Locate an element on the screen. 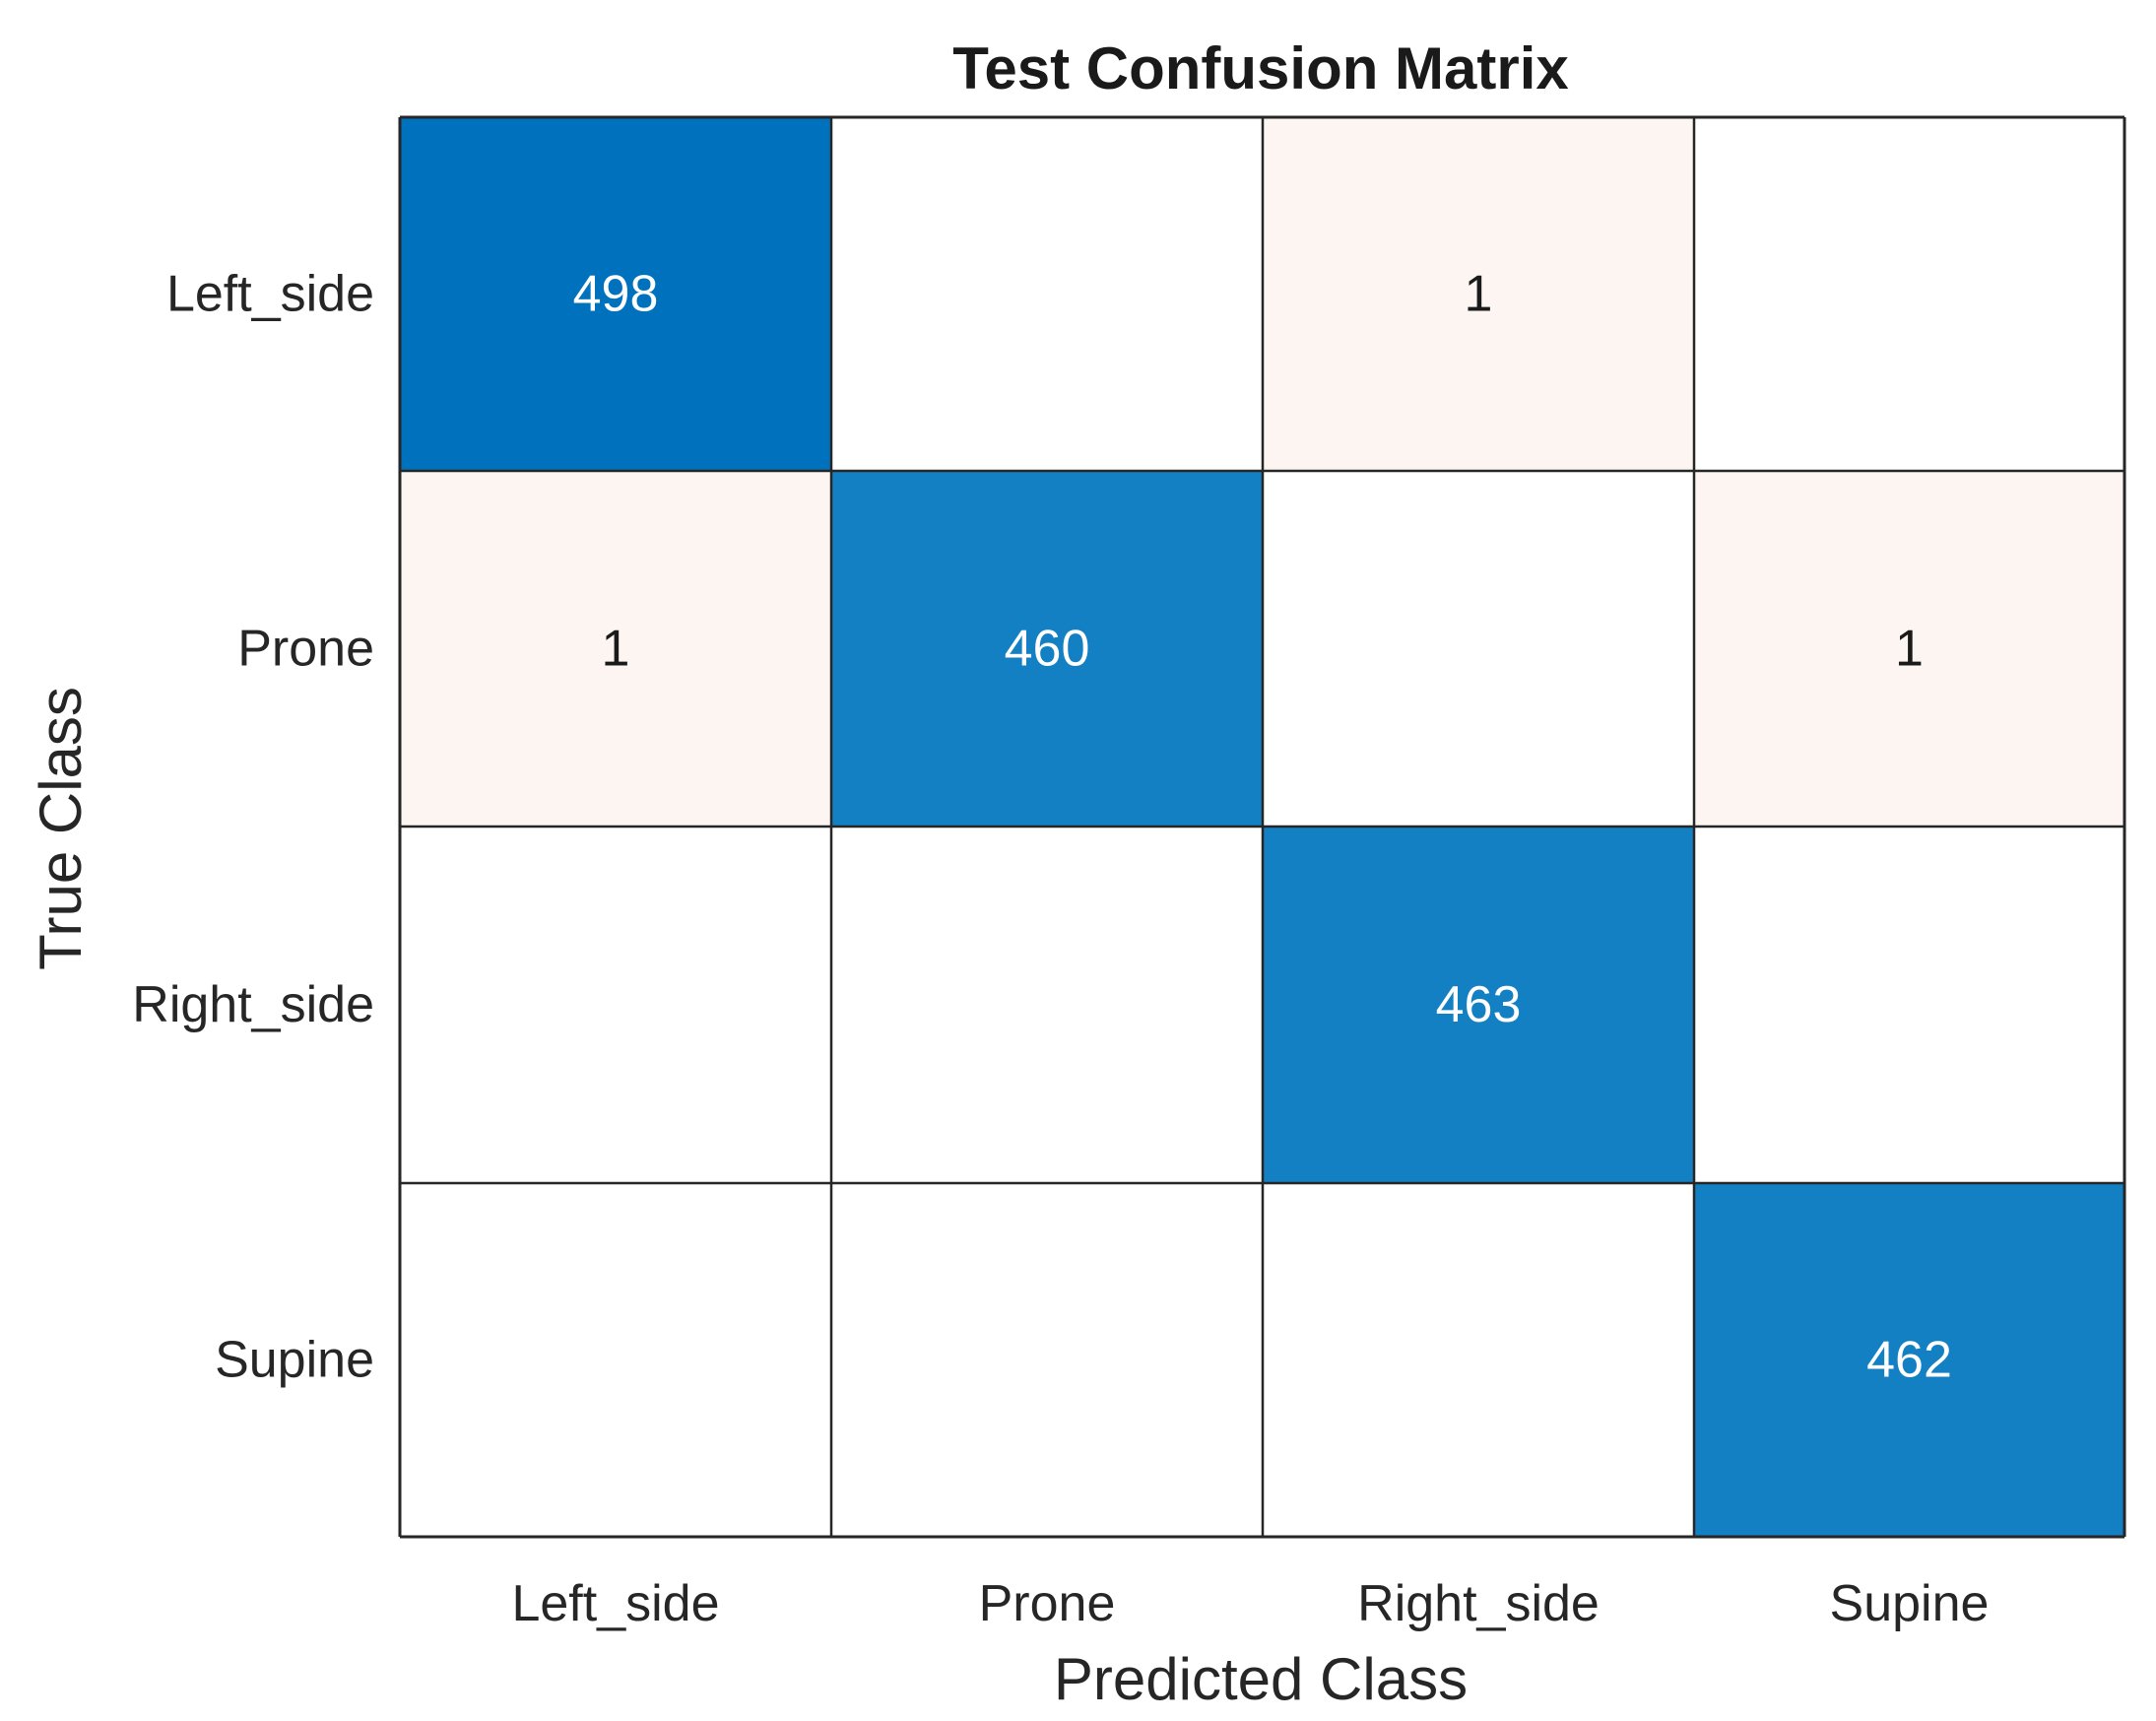 The height and width of the screenshot is (1721, 2156). chart-title: Test Confusion Matrix is located at coordinates (1260, 68).